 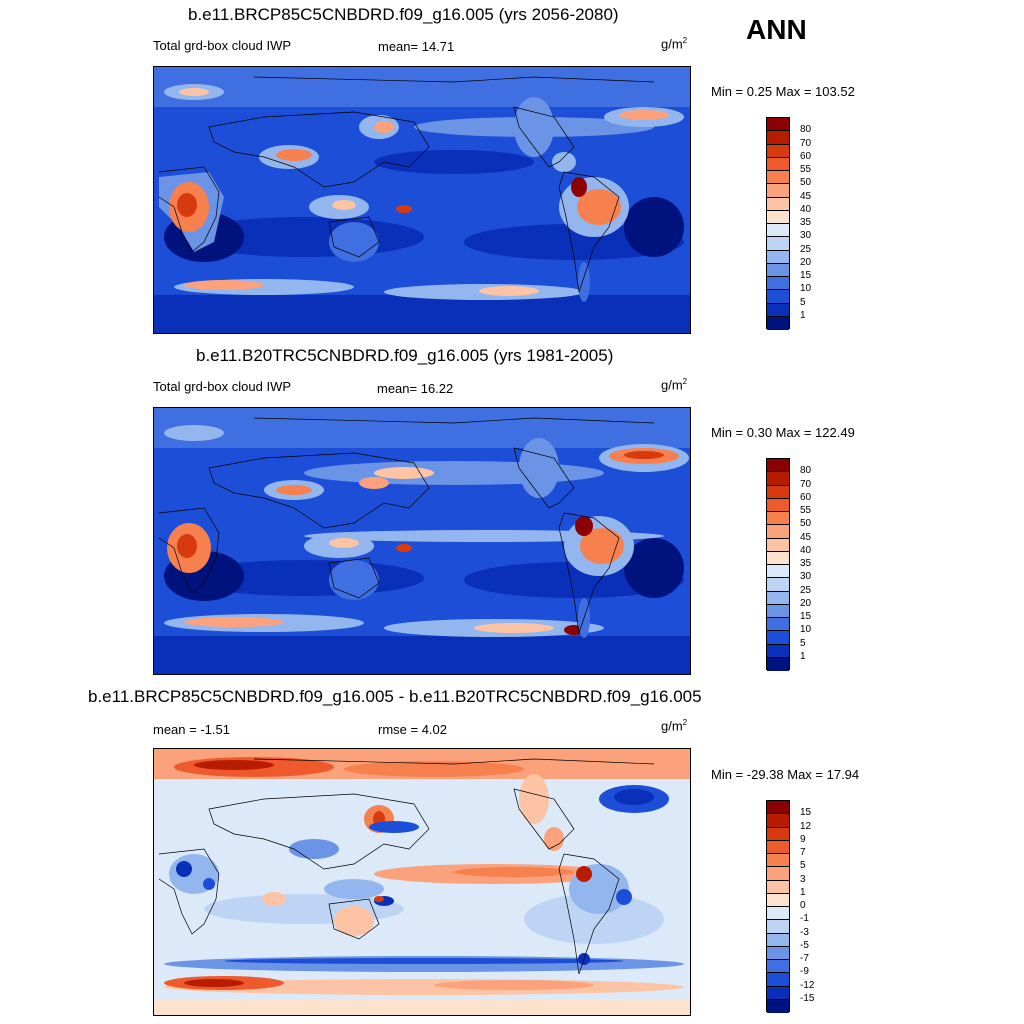 What do you see at coordinates (804, 958) in the screenshot?
I see `colorbar-tick-label: -7` at bounding box center [804, 958].